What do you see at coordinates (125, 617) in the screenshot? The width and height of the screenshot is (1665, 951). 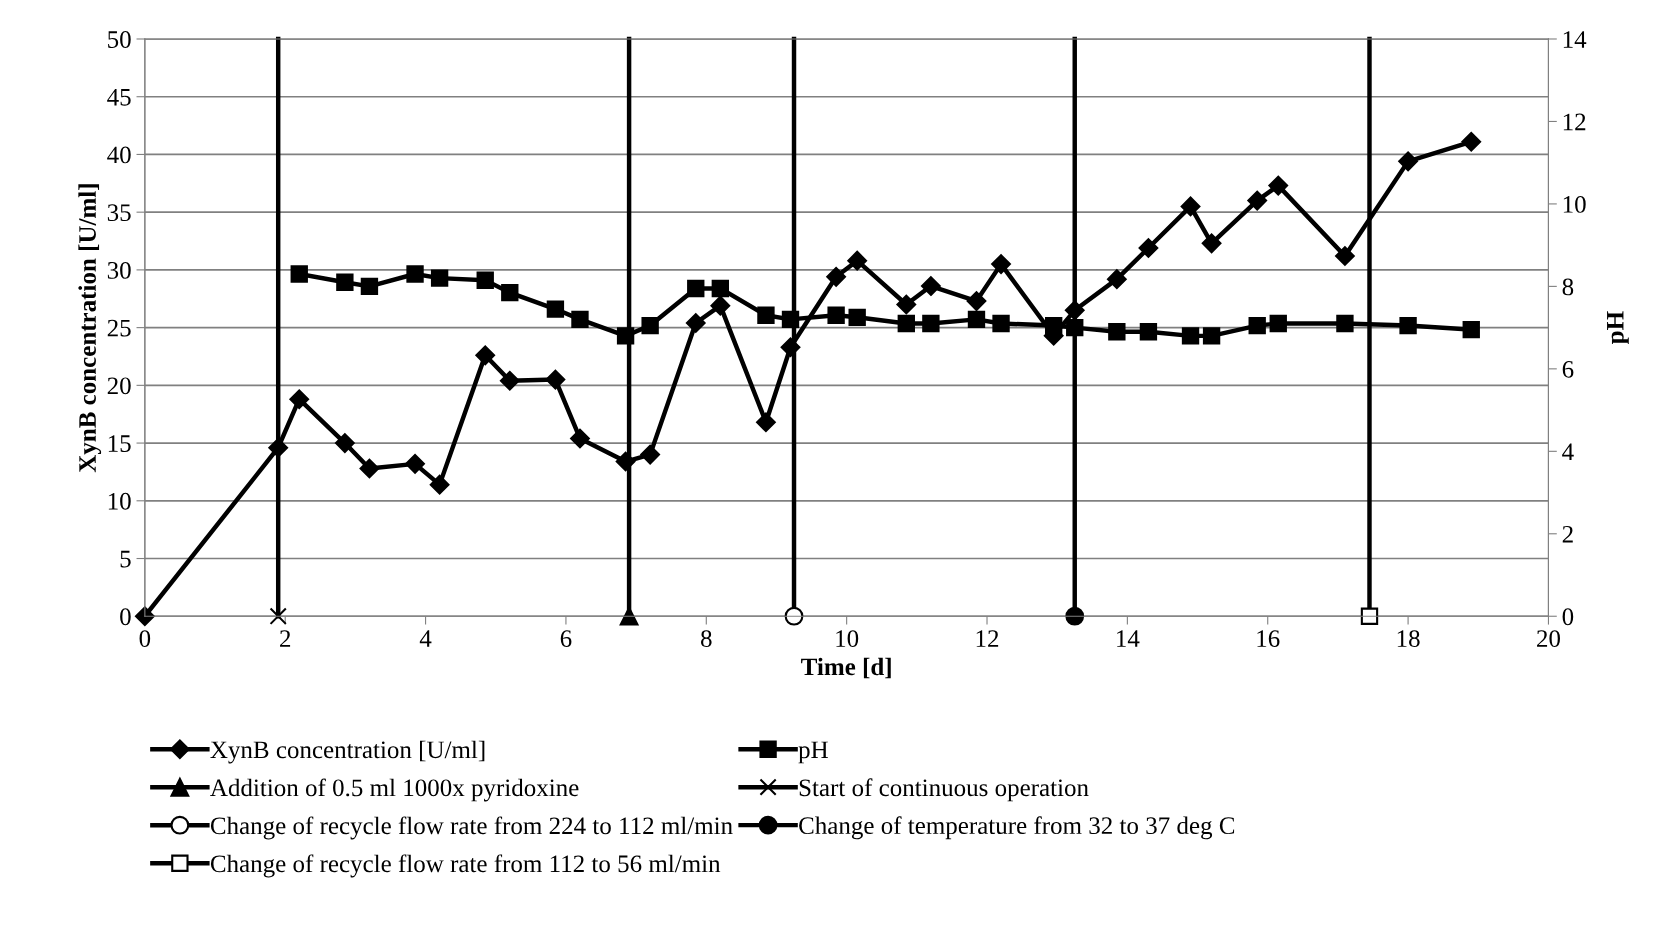 I see `y-tick-label: 0` at bounding box center [125, 617].